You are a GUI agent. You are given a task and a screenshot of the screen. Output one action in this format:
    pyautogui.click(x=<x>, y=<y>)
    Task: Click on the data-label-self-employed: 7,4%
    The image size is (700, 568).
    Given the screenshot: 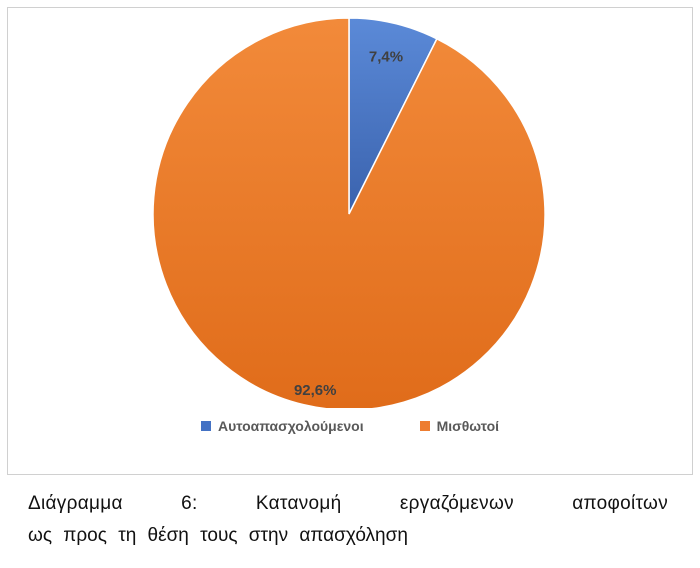 What is the action you would take?
    pyautogui.click(x=386, y=57)
    